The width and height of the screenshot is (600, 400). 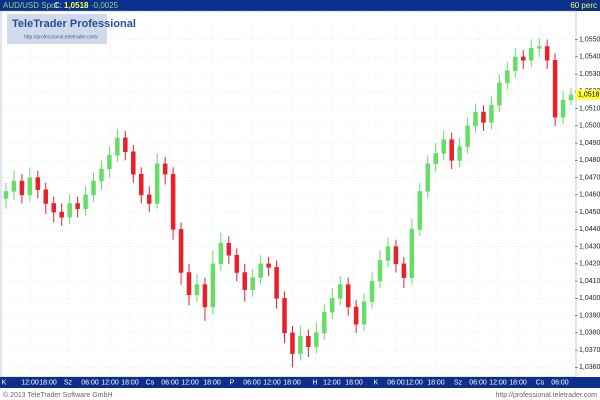 What do you see at coordinates (589, 212) in the screenshot?
I see `y-tick-label: 1,0450` at bounding box center [589, 212].